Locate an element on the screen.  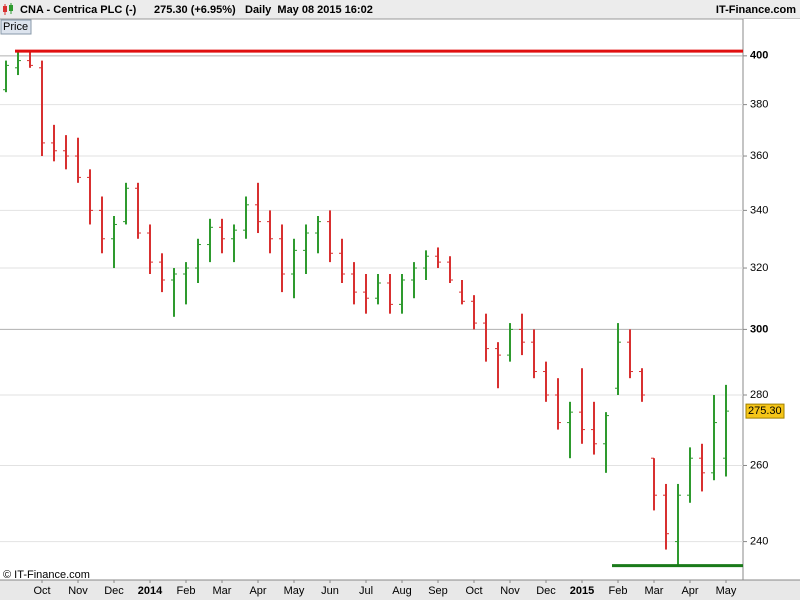
y-tick-label: 240 is located at coordinates (759, 542).